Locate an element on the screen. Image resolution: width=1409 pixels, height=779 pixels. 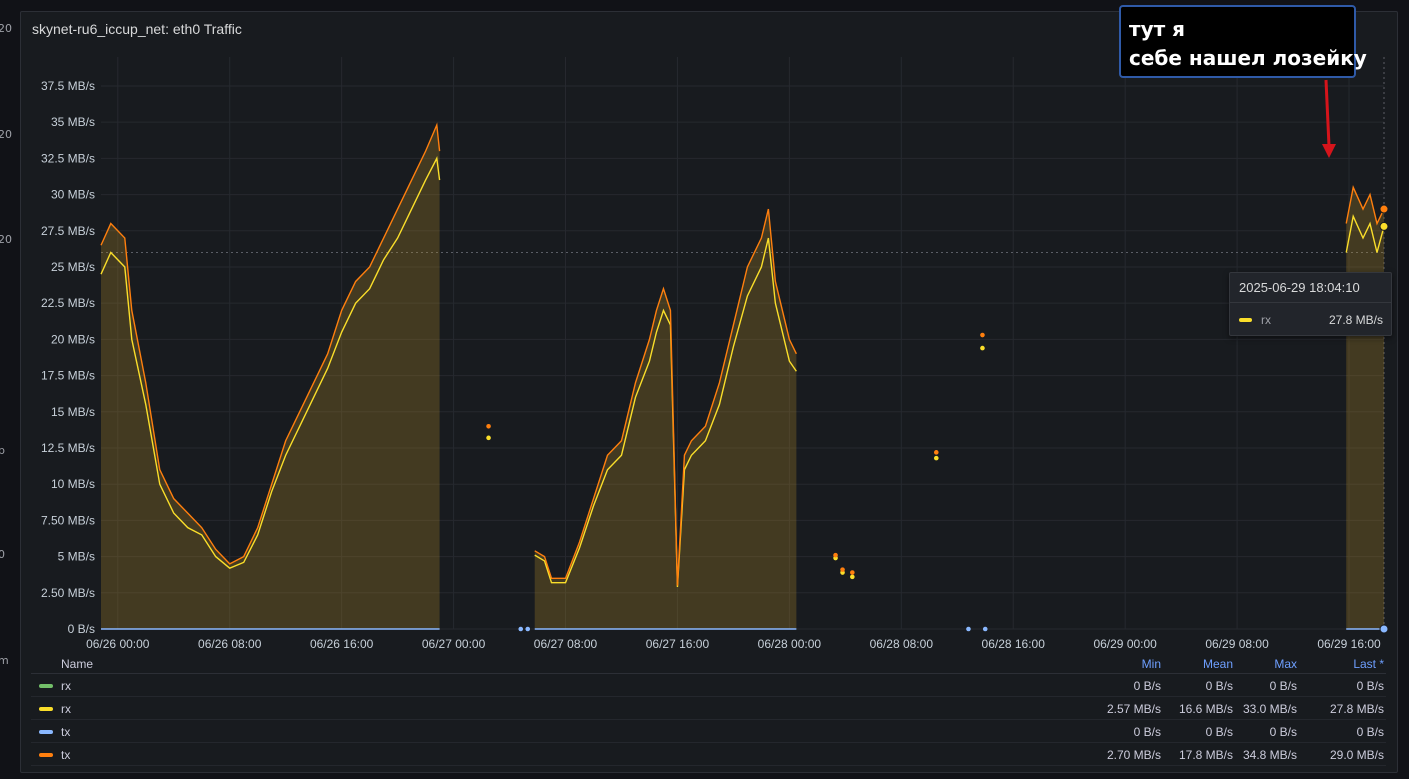
hover-marker-rx is located at coordinates (1384, 226).